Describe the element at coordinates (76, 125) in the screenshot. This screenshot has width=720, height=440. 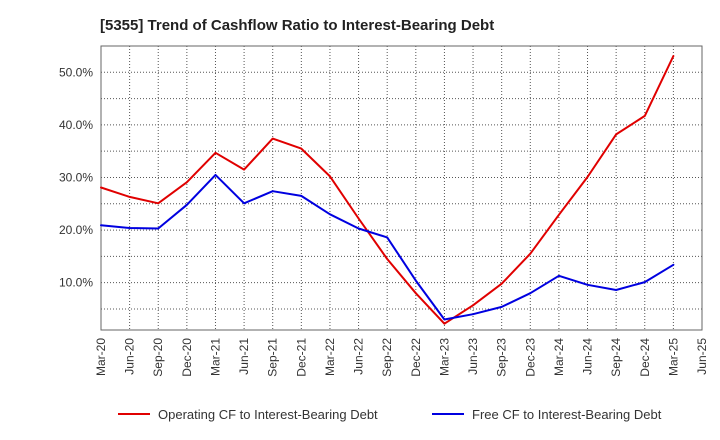
I see `y-tick-label: 40.0%` at that location.